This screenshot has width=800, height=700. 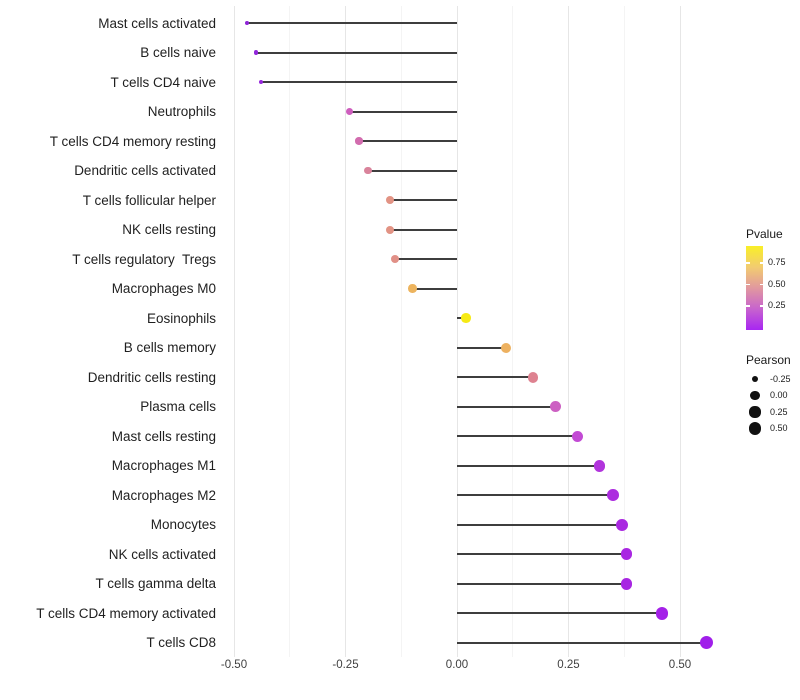 What do you see at coordinates (157, 23) in the screenshot?
I see `y-axis-label: Mast cells activated` at bounding box center [157, 23].